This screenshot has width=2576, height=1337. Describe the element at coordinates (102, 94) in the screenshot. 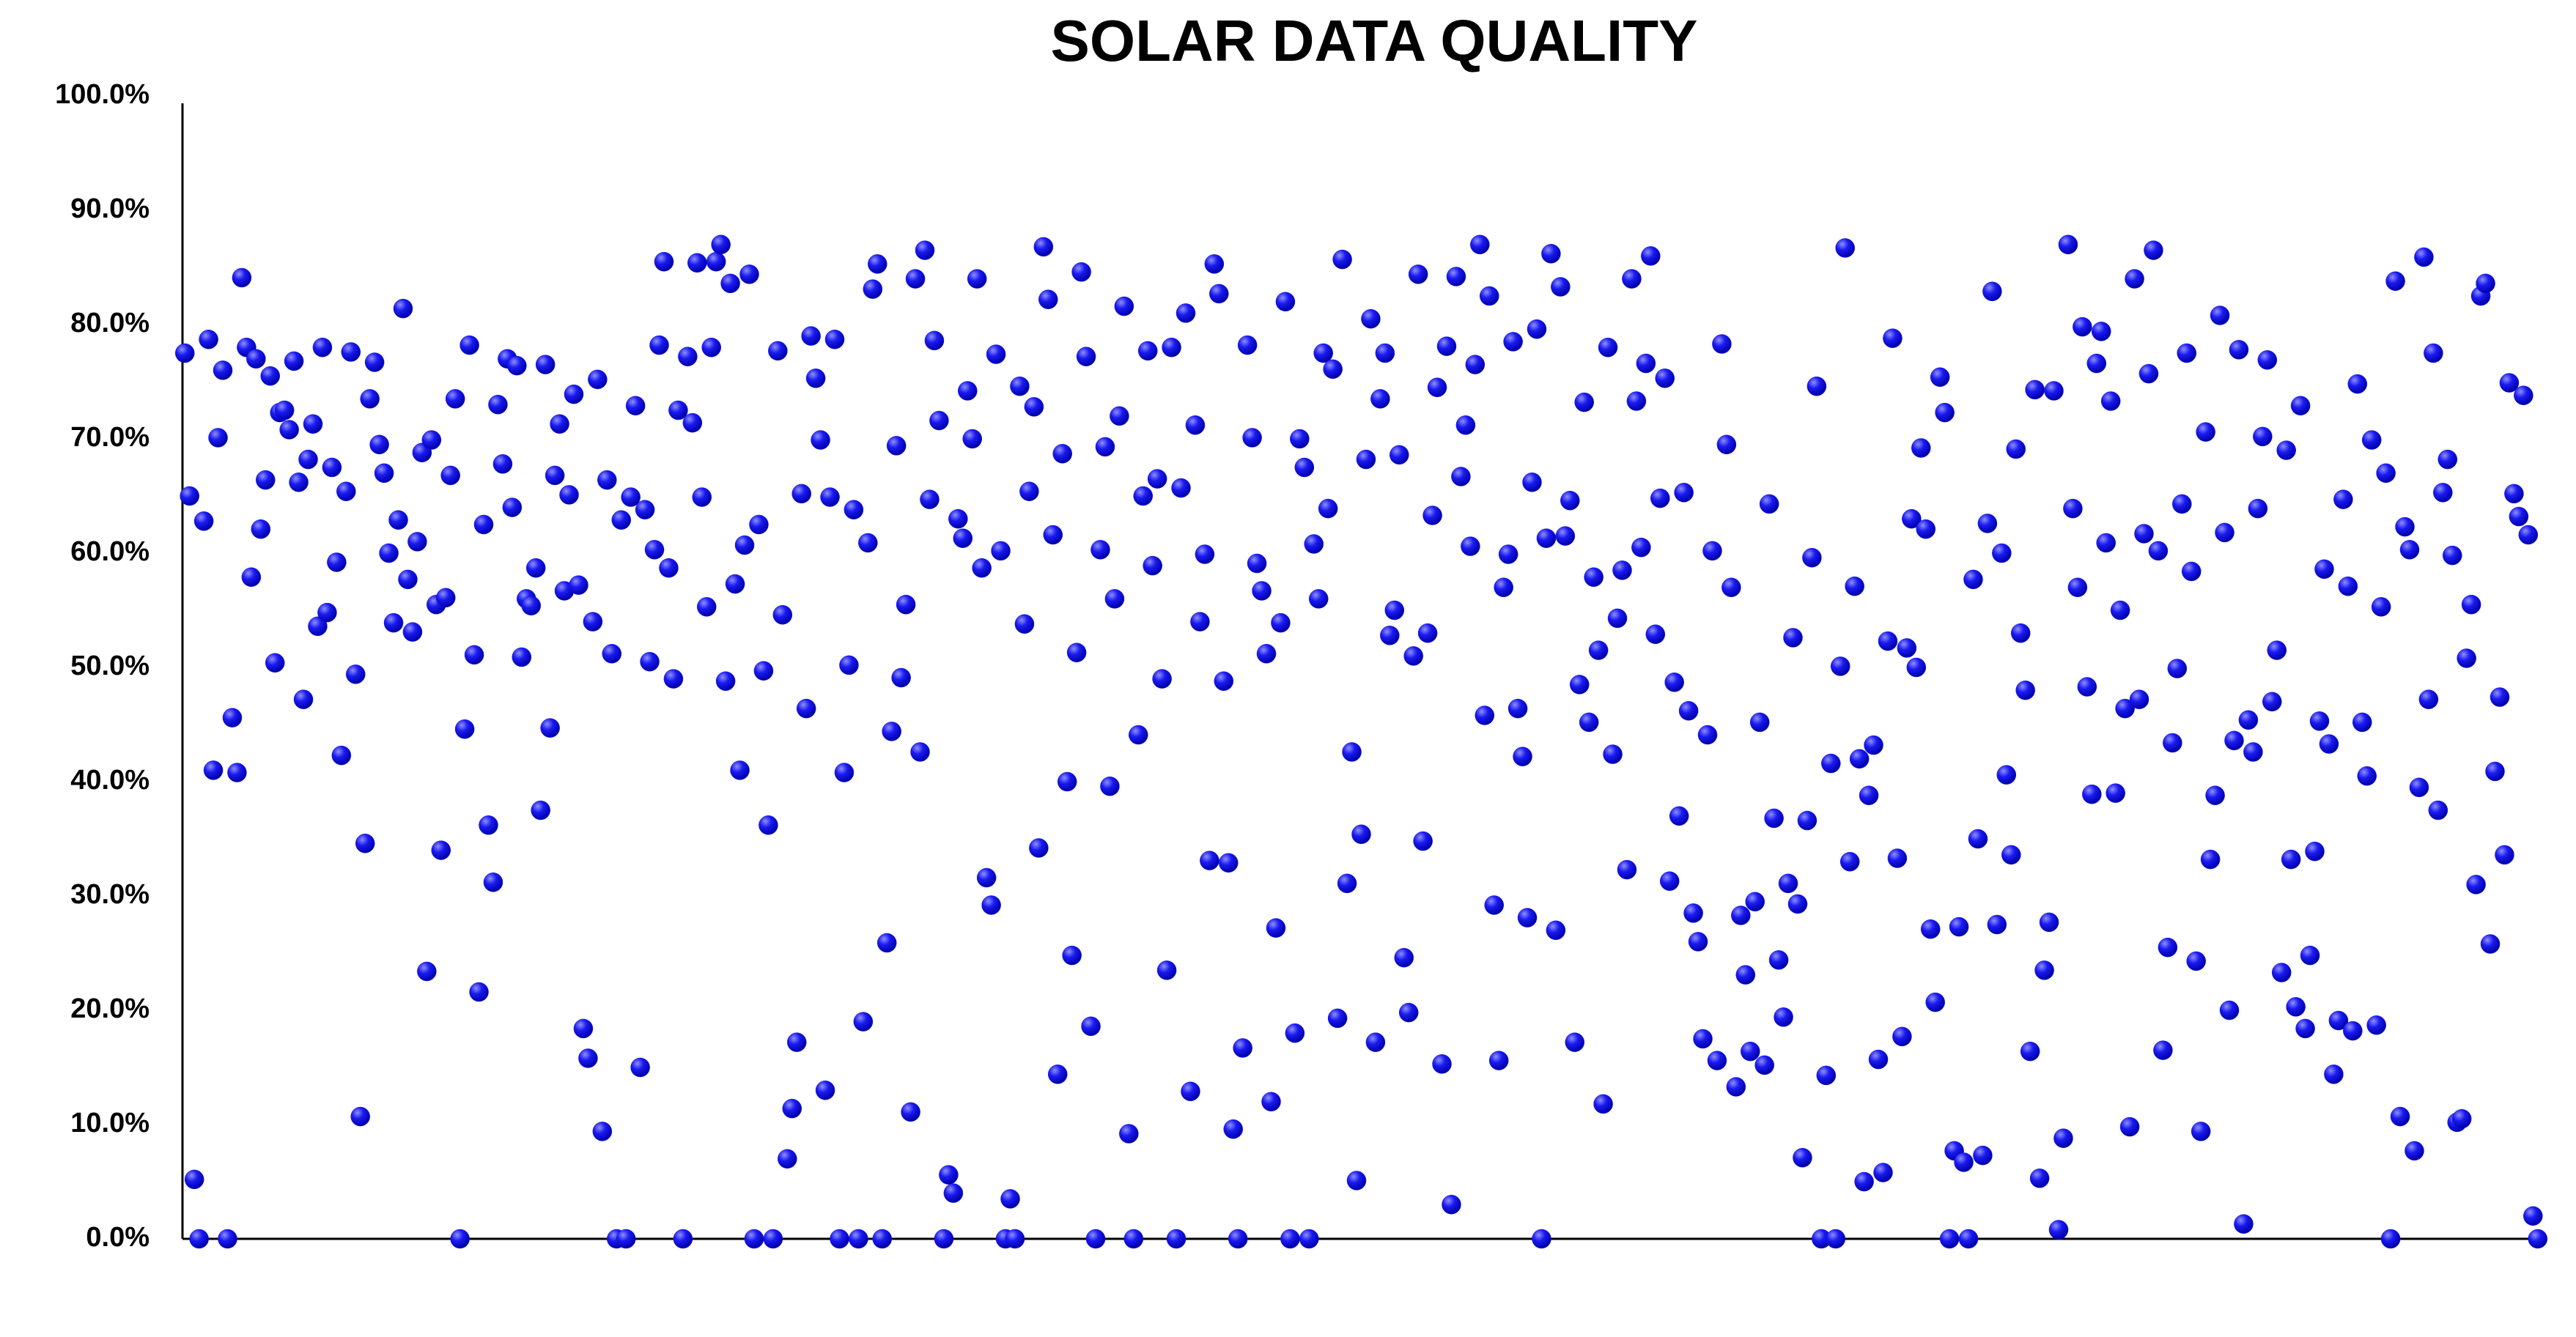

I see `y-tick-label: 100.0%` at that location.